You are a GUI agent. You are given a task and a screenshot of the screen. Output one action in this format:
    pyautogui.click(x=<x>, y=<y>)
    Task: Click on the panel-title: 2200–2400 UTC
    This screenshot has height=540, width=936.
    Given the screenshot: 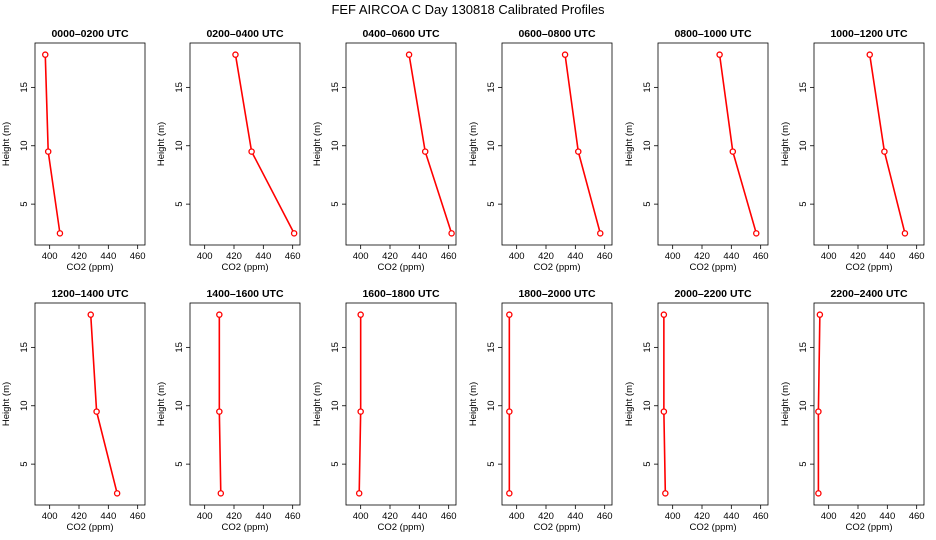 What is the action you would take?
    pyautogui.click(x=868, y=294)
    